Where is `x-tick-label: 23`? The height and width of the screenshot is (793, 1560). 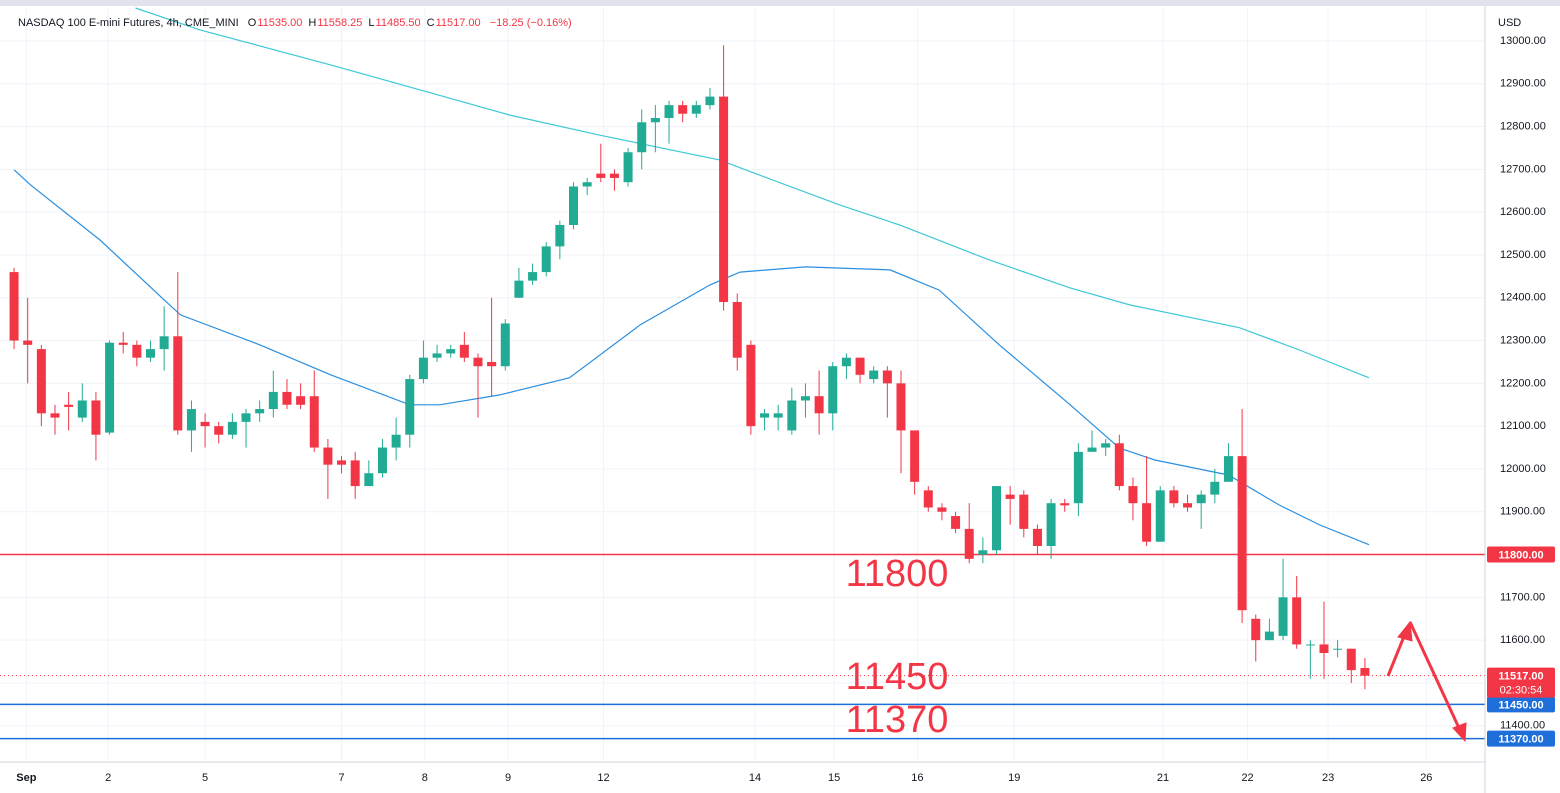
x-tick-label: 23 is located at coordinates (1328, 778).